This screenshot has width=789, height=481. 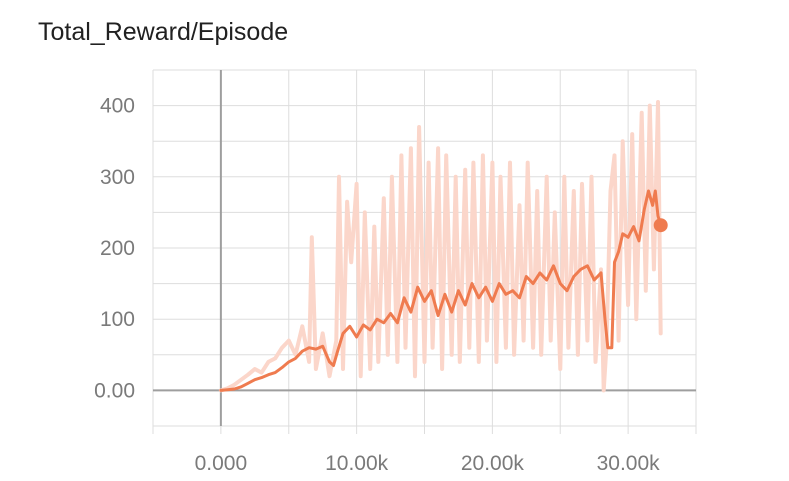 I want to click on x-tick-label: 20.00k, so click(x=493, y=463).